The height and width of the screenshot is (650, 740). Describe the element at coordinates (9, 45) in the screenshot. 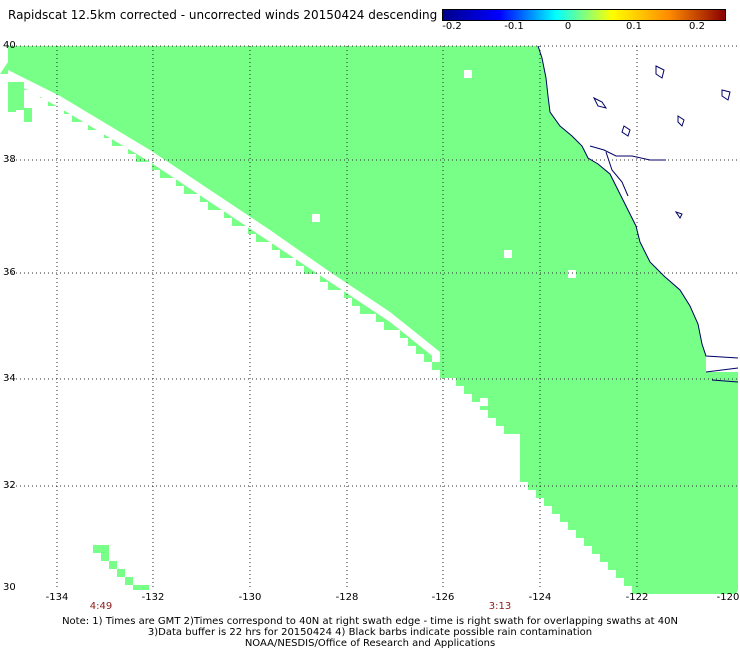

I see `lat-label: 40` at that location.